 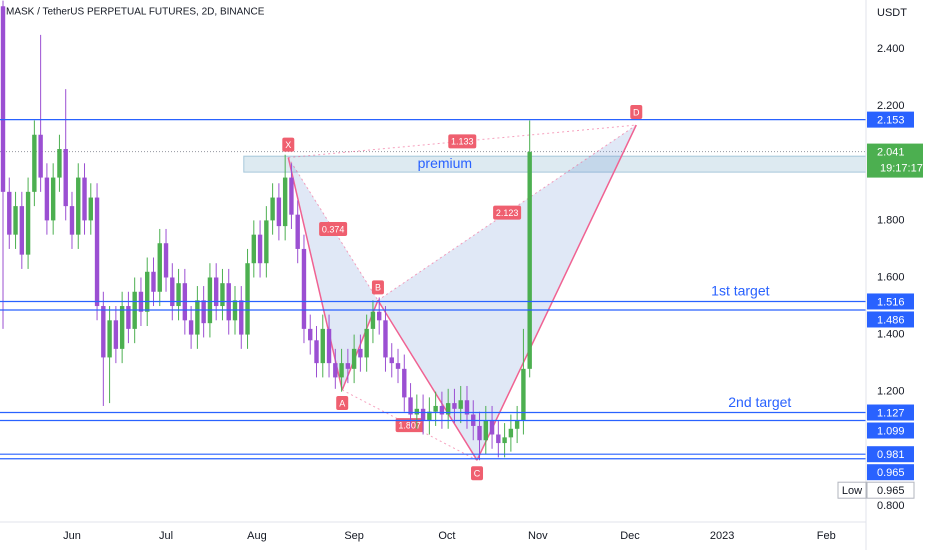 What do you see at coordinates (890, 490) in the screenshot?
I see `low-value-box` at bounding box center [890, 490].